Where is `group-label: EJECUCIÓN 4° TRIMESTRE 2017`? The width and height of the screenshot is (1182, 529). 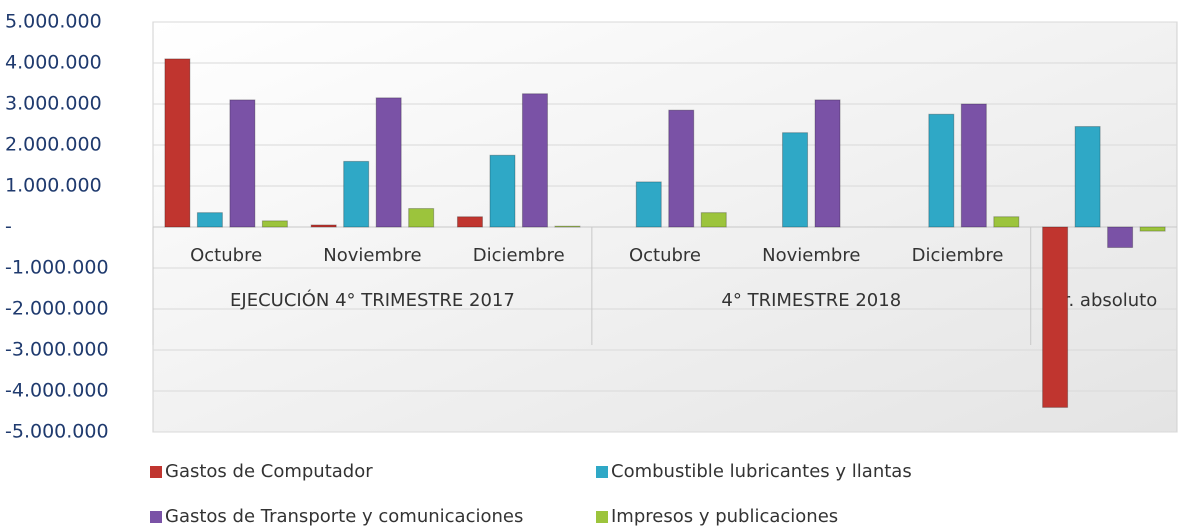 group-label: EJECUCIÓN 4° TRIMESTRE 2017 is located at coordinates (372, 300).